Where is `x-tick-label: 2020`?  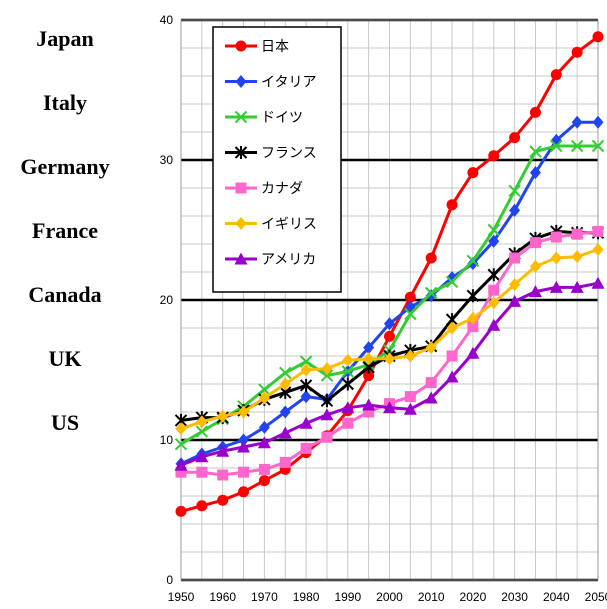
x-tick-label: 2020 is located at coordinates (473, 597).